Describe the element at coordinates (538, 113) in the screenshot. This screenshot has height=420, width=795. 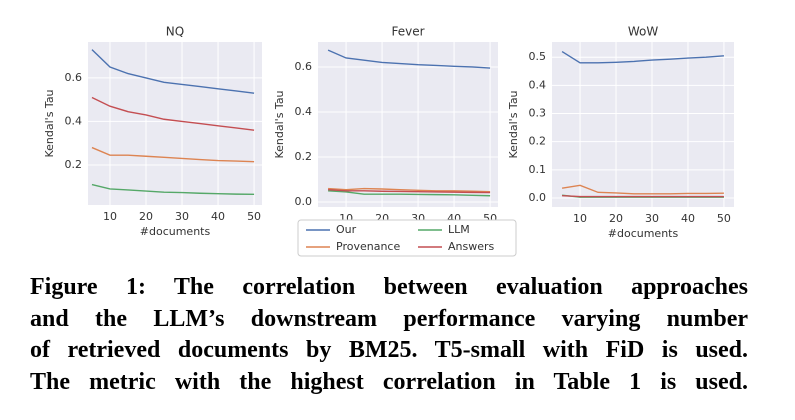
I see `y-tick-label: 0.3` at that location.